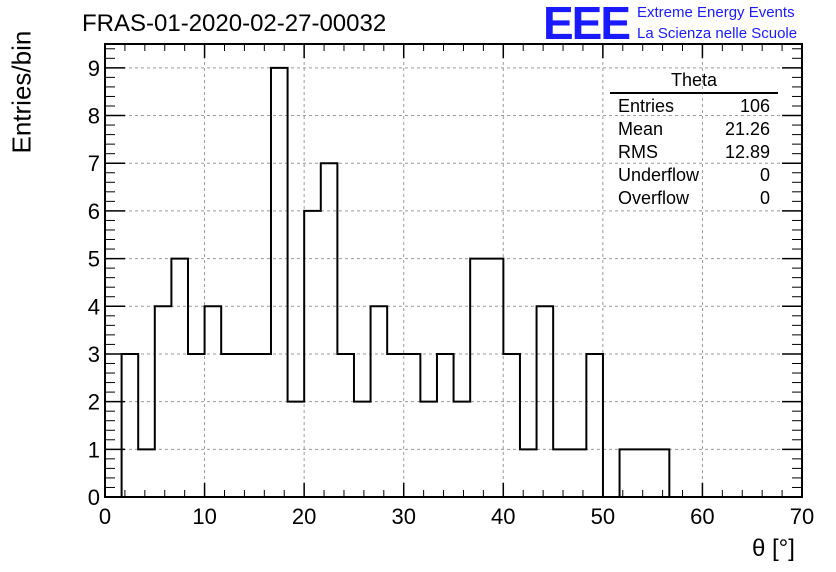 This screenshot has height=572, width=836. What do you see at coordinates (717, 33) in the screenshot?
I see `logo-text-line2: La Scienza nelle Scuole` at bounding box center [717, 33].